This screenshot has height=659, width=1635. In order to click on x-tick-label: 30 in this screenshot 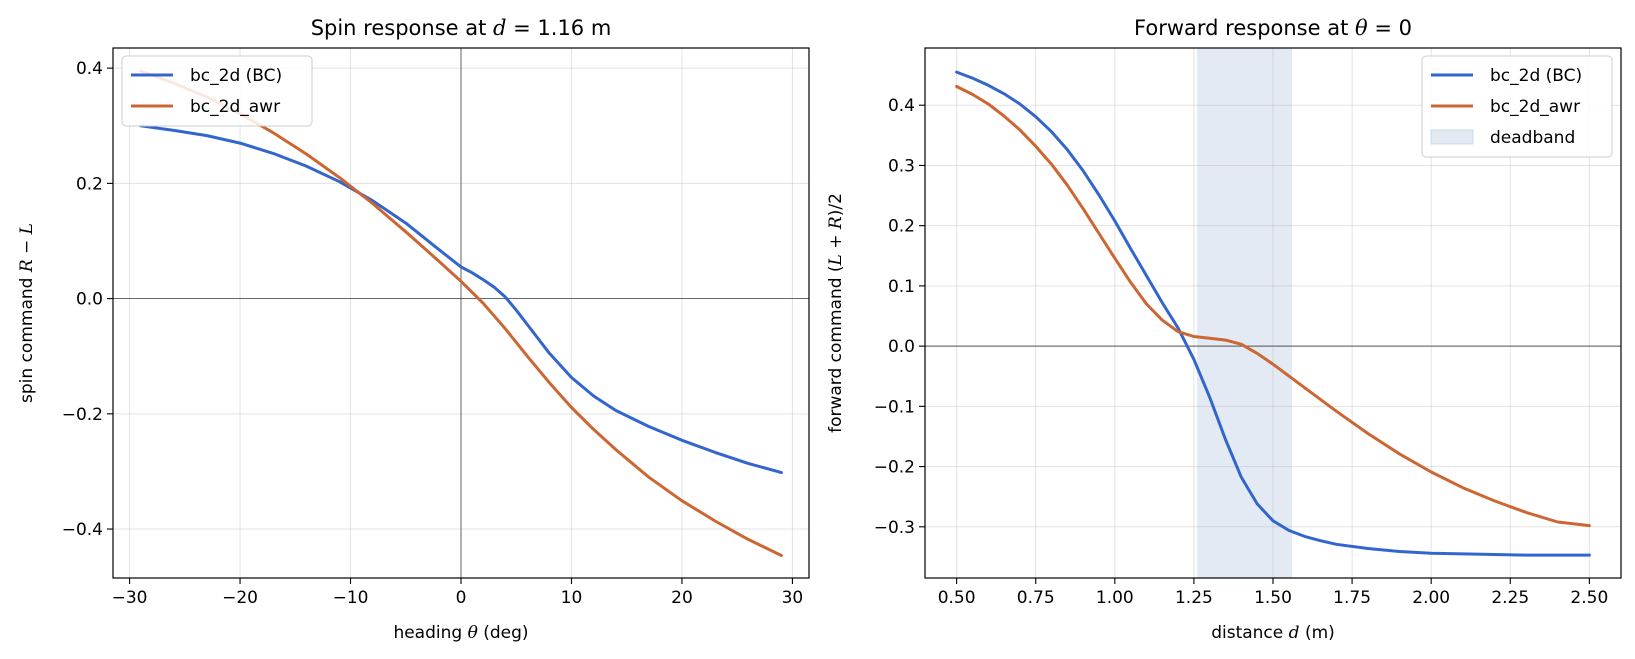, I will do `click(793, 598)`.